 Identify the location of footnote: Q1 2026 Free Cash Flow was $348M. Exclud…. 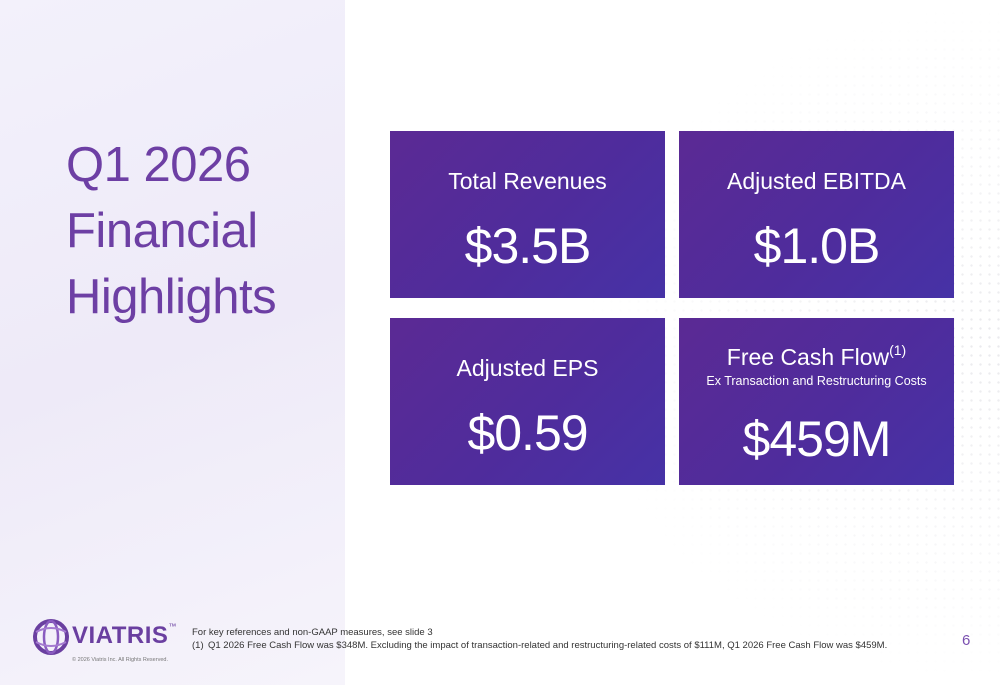
(548, 645).